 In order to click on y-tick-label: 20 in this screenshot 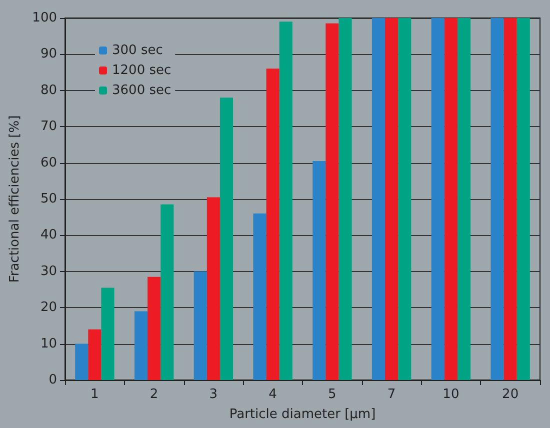, I will do `click(48, 308)`.